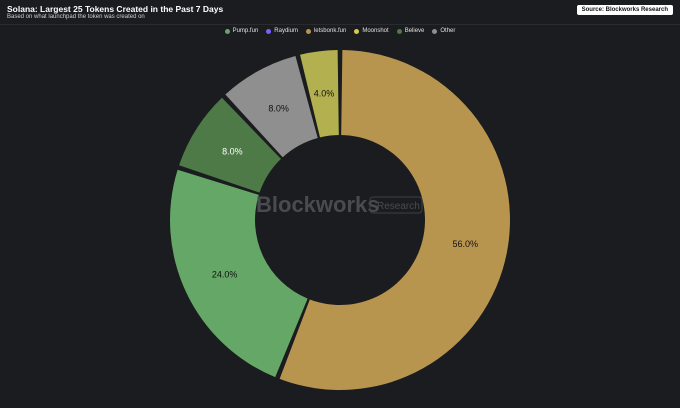 The width and height of the screenshot is (680, 408). I want to click on legend-item-pump-fun: Pump.fun, so click(241, 31).